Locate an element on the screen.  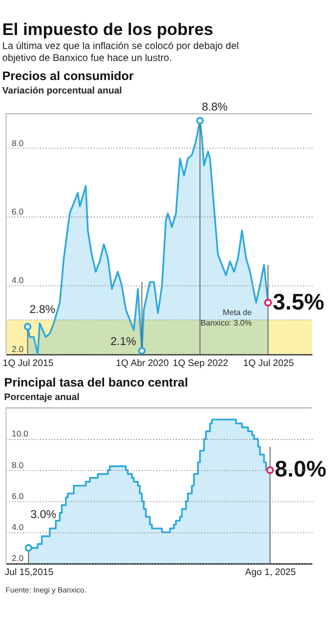
x-tick-label: Ago 1, 2025 is located at coordinates (270, 572).